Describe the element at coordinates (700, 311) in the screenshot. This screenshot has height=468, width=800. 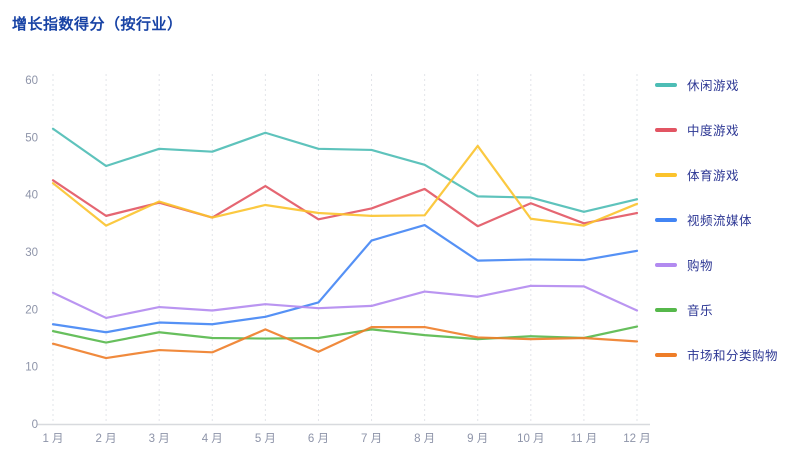
I see `legend-item-label: 音乐` at that location.